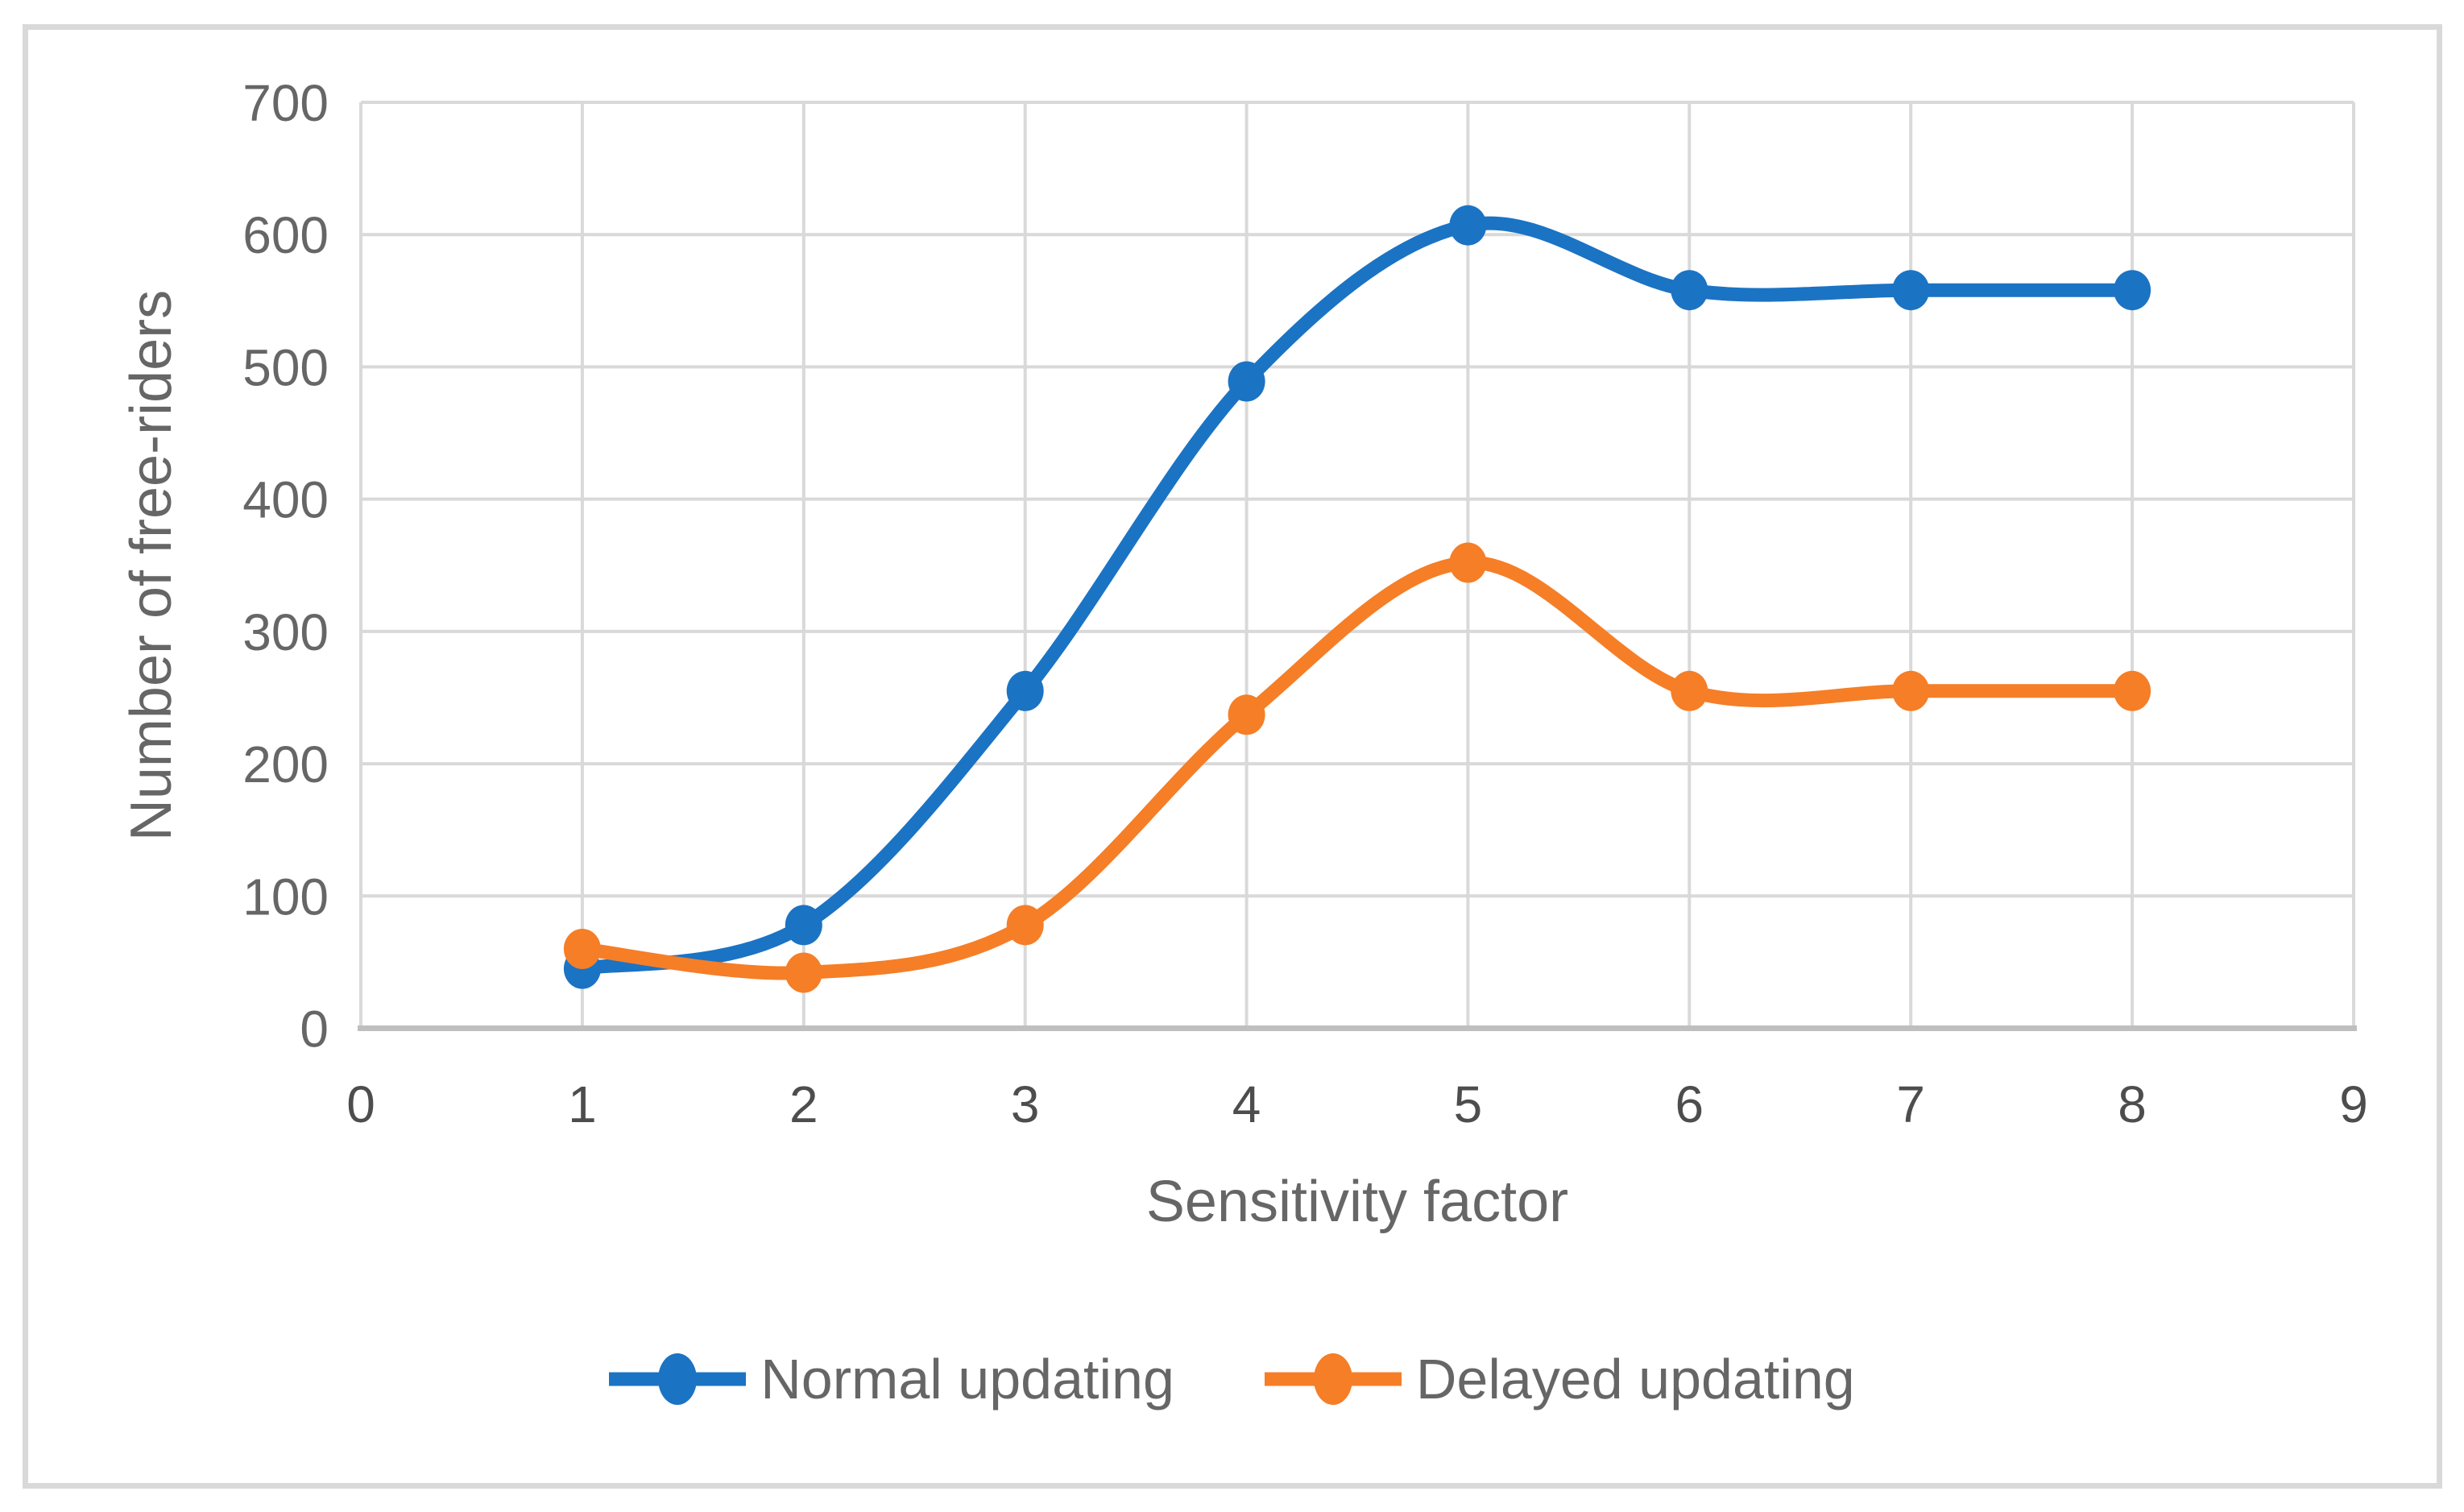 Image resolution: width=2464 pixels, height=1512 pixels. Describe the element at coordinates (314, 1029) in the screenshot. I see `y-tick-label: 0` at that location.